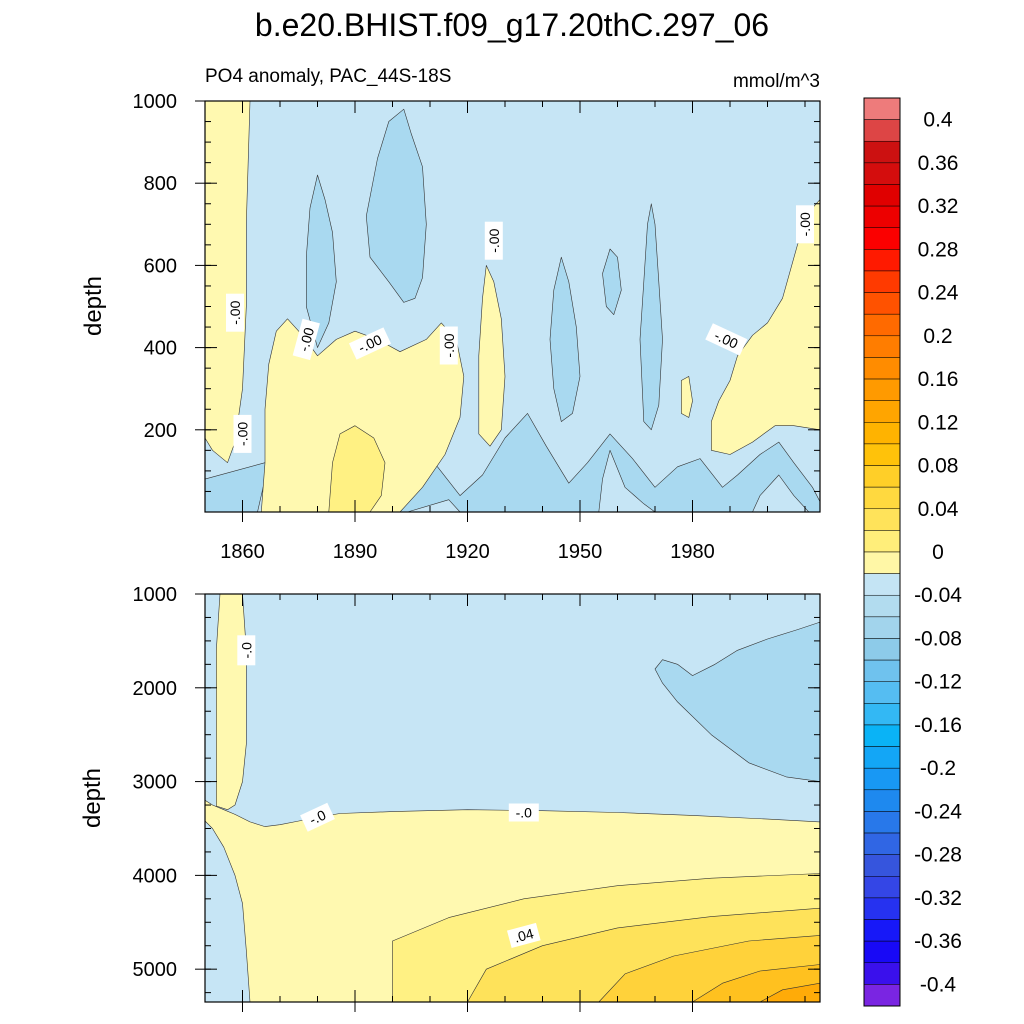 This screenshot has width=1024, height=1024. I want to click on lower-contour-labels: -.0 -.0 -.0 .04, so click(389, 791).